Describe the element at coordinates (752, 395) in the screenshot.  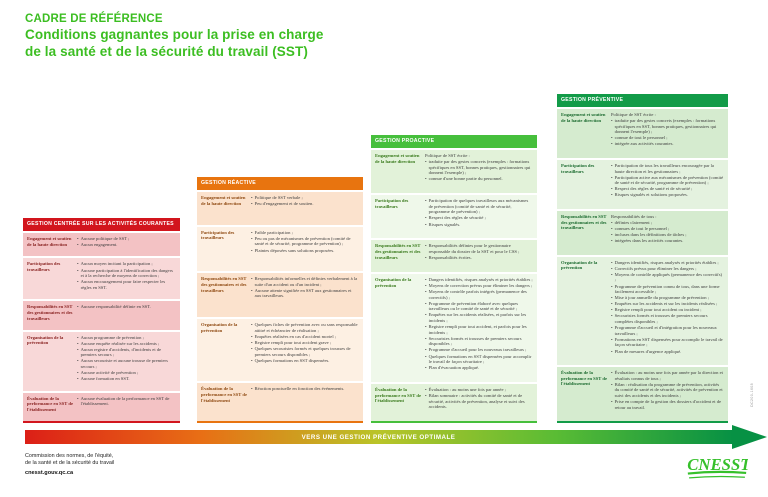
I see `document-code: DC200-1608` at that location.